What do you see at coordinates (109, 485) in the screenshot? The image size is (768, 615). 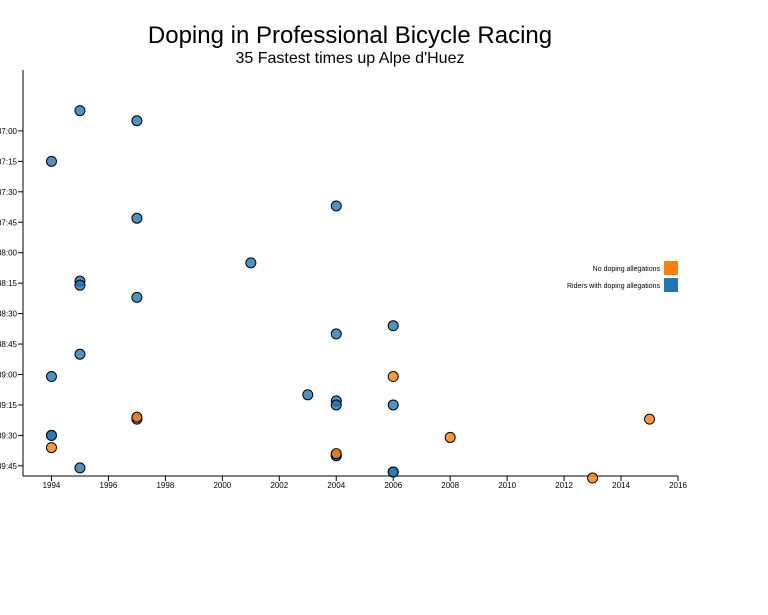 I see `x-tick-label: 1996` at bounding box center [109, 485].